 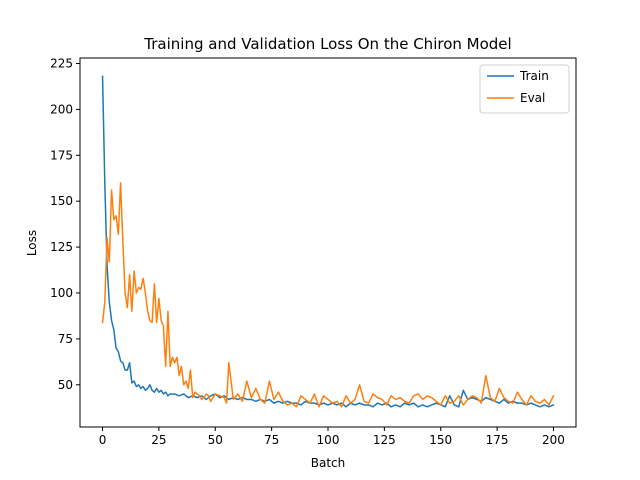 I want to click on y-axis-label: Loss, so click(x=32, y=243).